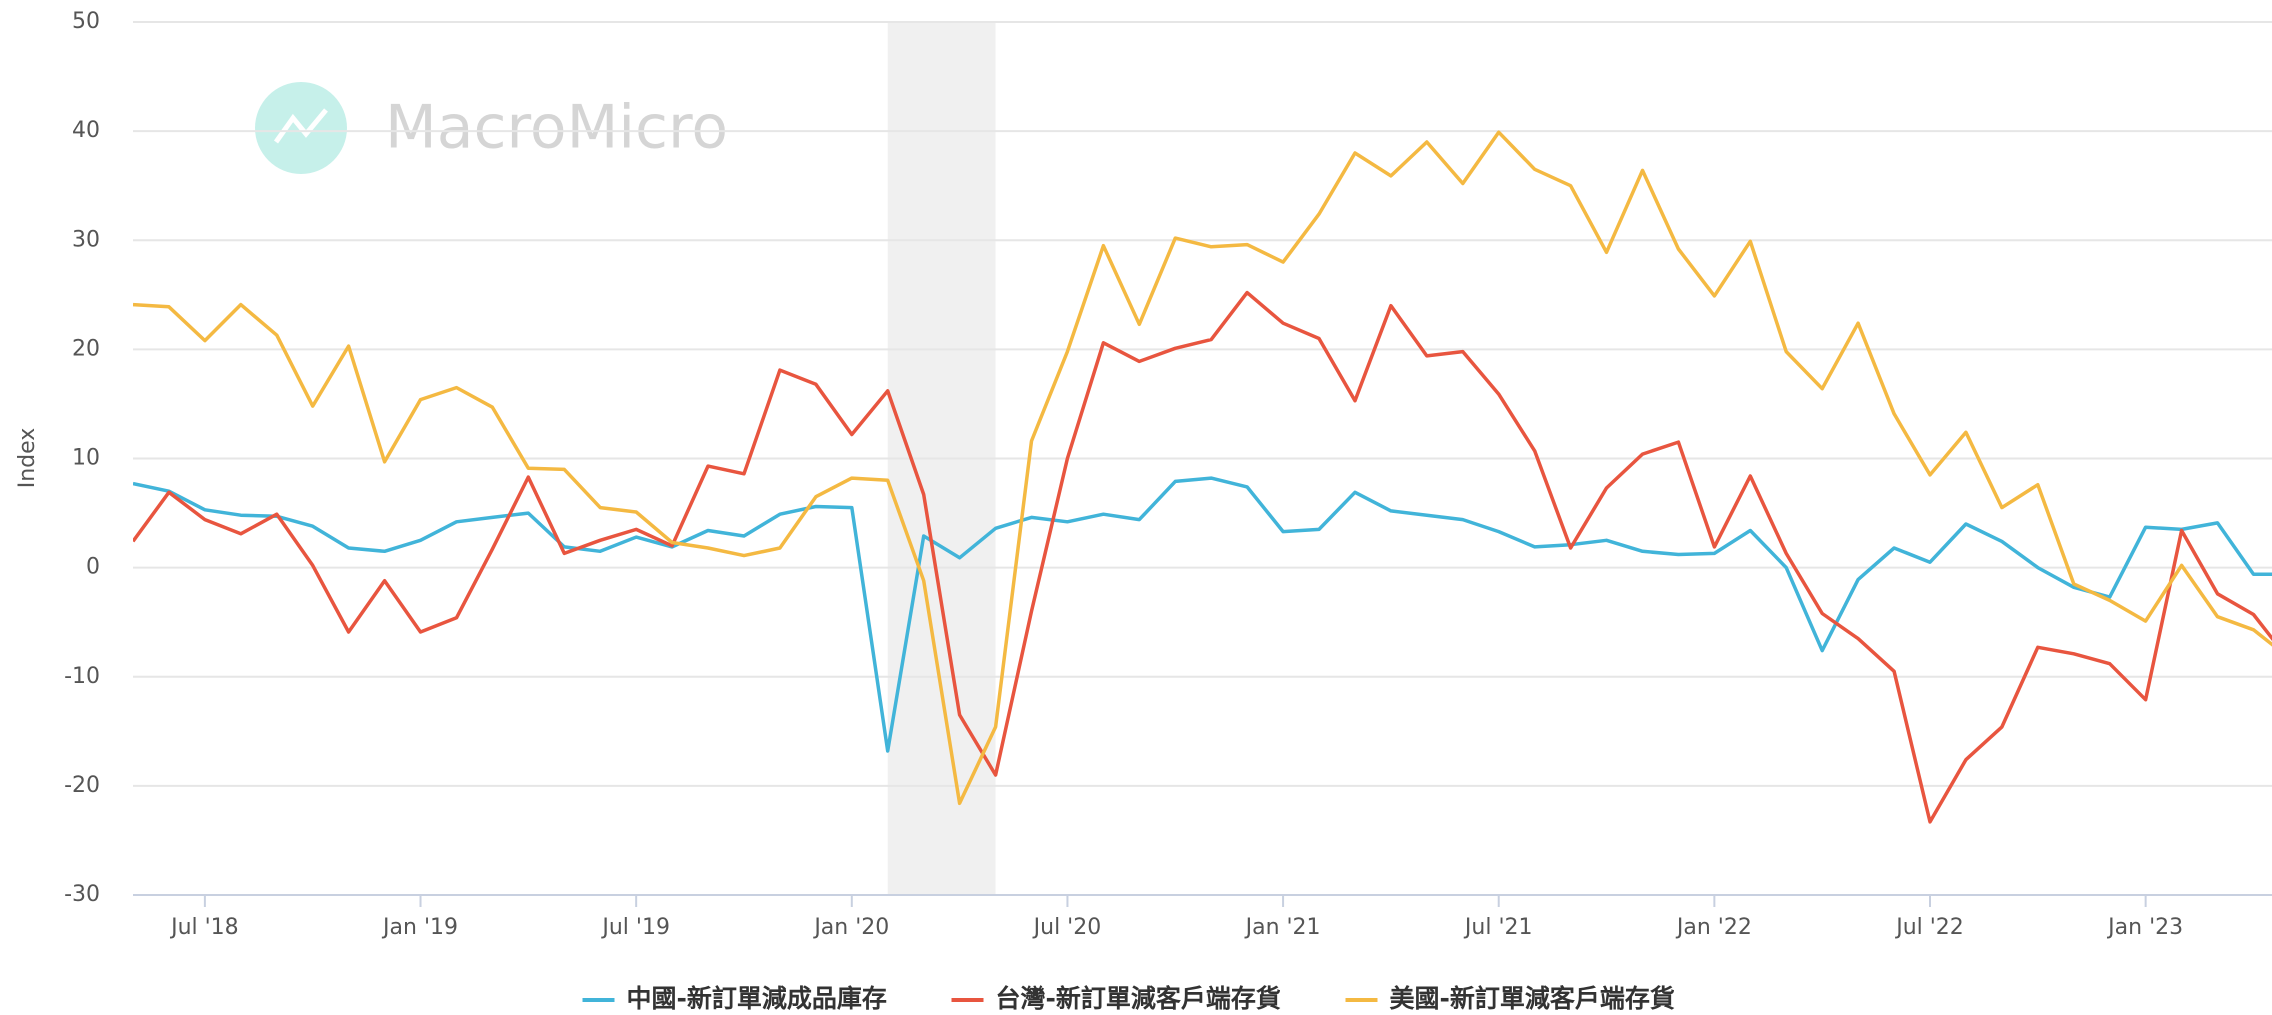 This screenshot has width=2272, height=1015. Describe the element at coordinates (1713, 927) in the screenshot. I see `x-tick-label: Jan '22` at that location.